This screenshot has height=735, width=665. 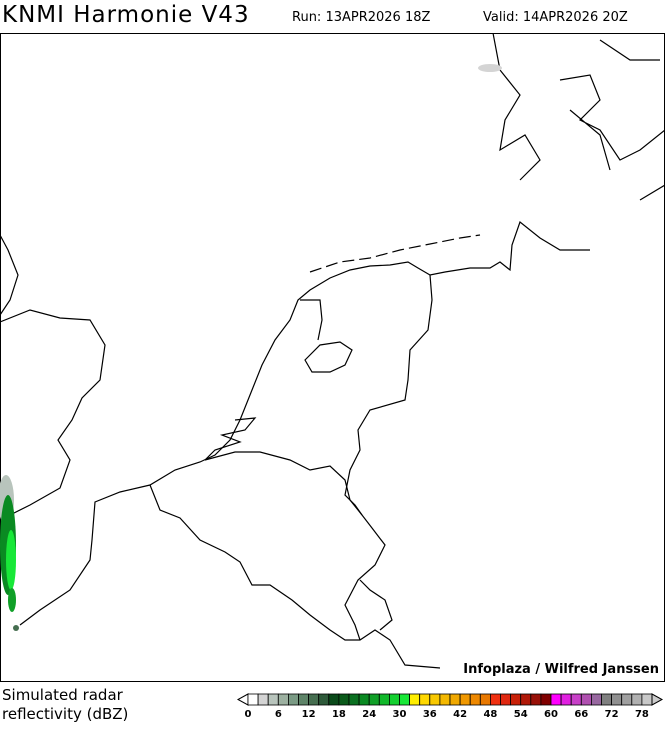 What do you see at coordinates (490, 714) in the screenshot?
I see `colorbar-tick-label: 48` at bounding box center [490, 714].